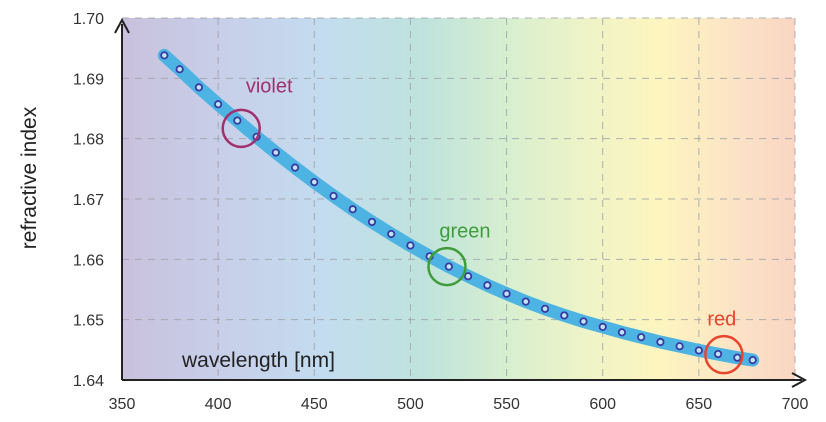 The image size is (826, 422). What do you see at coordinates (506, 404) in the screenshot?
I see `x-tick-label: 550` at bounding box center [506, 404].